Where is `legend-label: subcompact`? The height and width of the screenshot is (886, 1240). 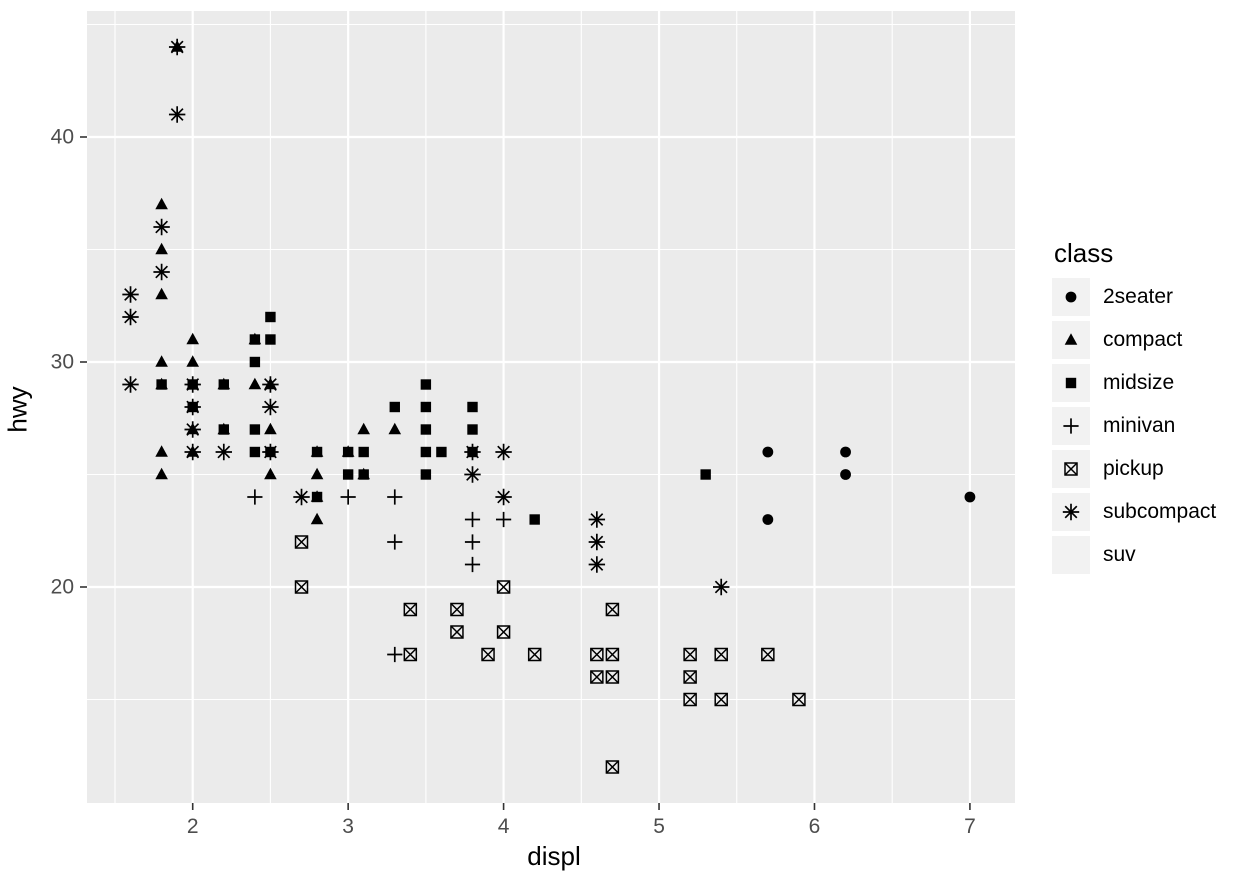
legend-label: subcompact is located at coordinates (1160, 511).